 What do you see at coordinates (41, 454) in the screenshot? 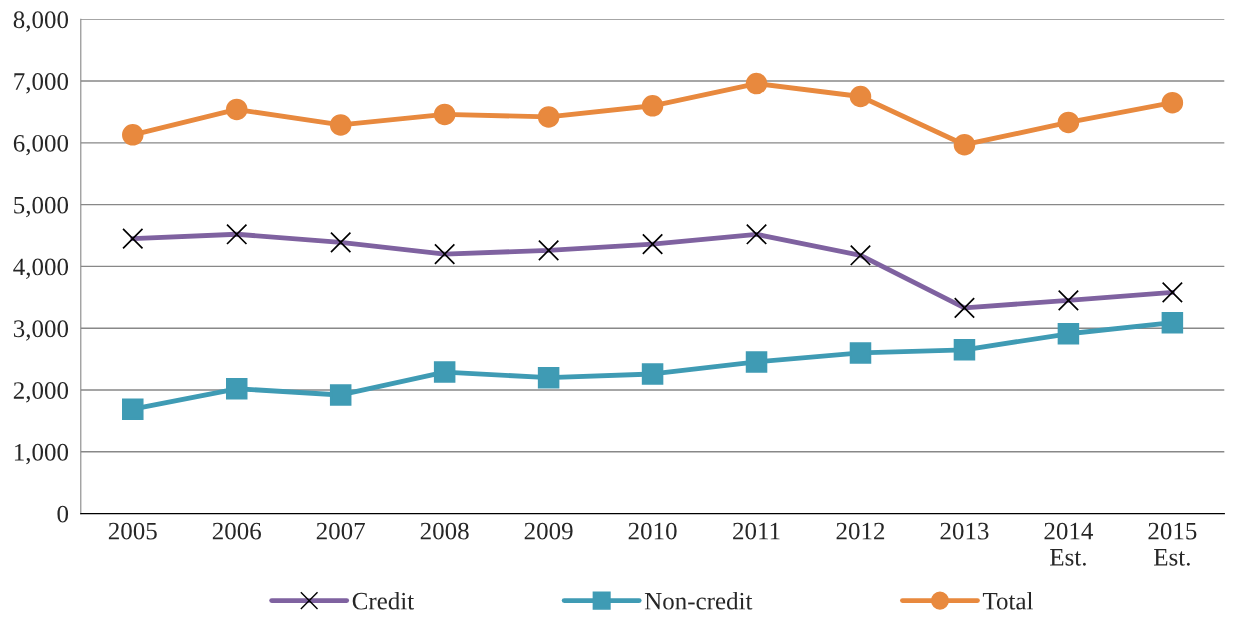
I see `y-tick-label: 1,000` at bounding box center [41, 454].